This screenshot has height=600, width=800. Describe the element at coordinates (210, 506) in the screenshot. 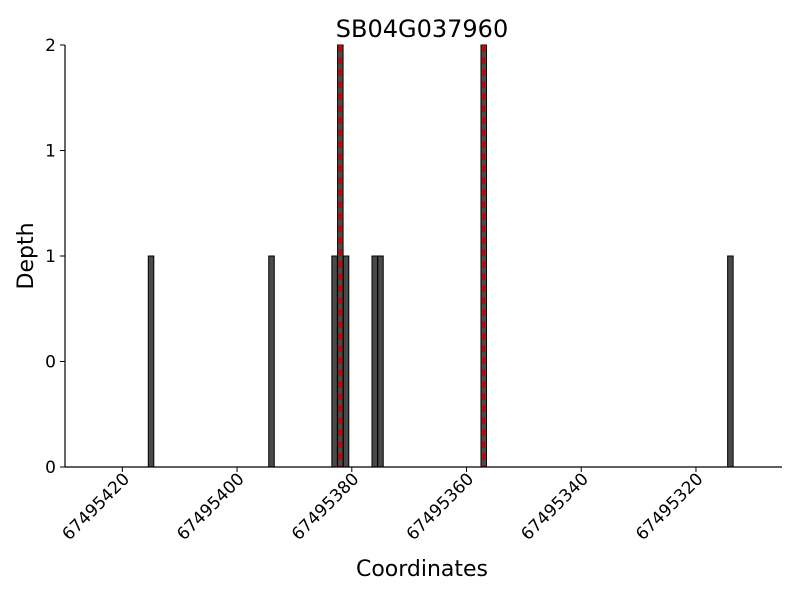

I see `x-tick-label-1: 67495400` at that location.